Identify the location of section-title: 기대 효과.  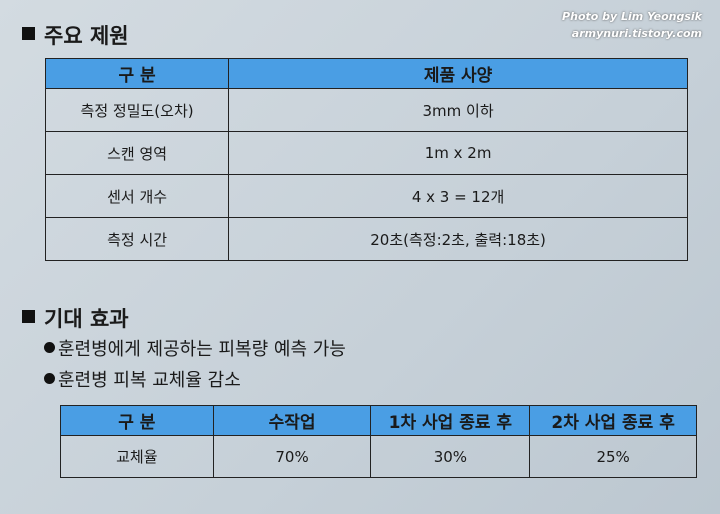
(86, 319).